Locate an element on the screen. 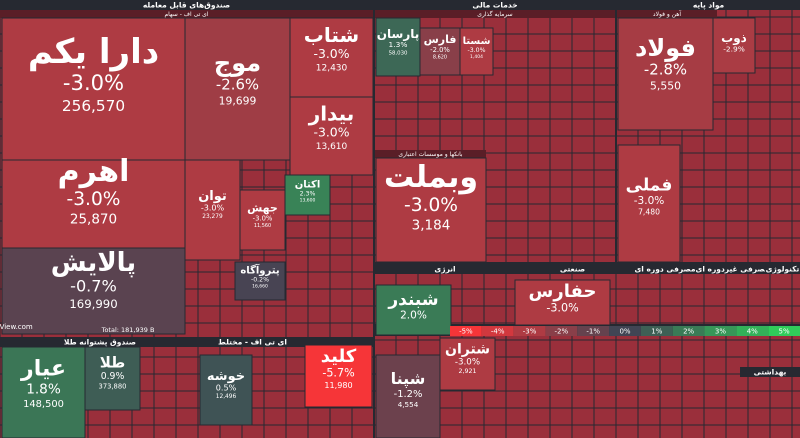 The width and height of the screenshot is (800, 438). tile-size: 256,570 is located at coordinates (93, 106).